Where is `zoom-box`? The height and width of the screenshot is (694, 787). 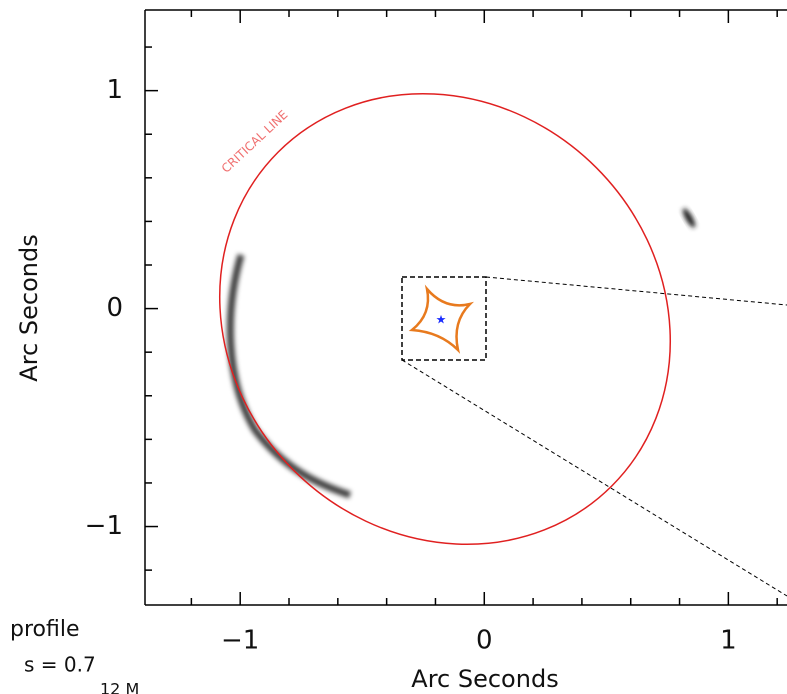
zoom-box is located at coordinates (444, 318).